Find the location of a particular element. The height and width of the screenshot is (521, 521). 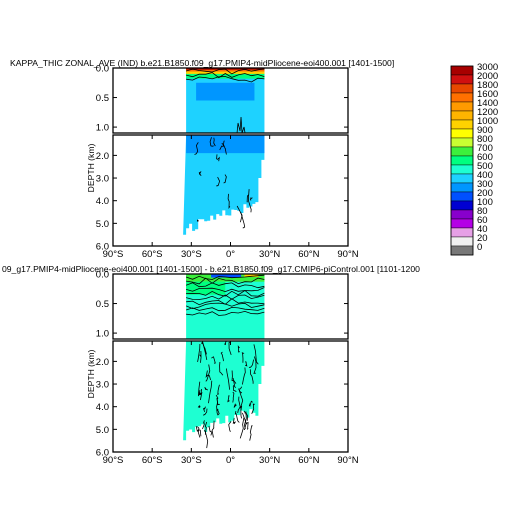

y-tick-label: 2.0 is located at coordinates (102, 362).